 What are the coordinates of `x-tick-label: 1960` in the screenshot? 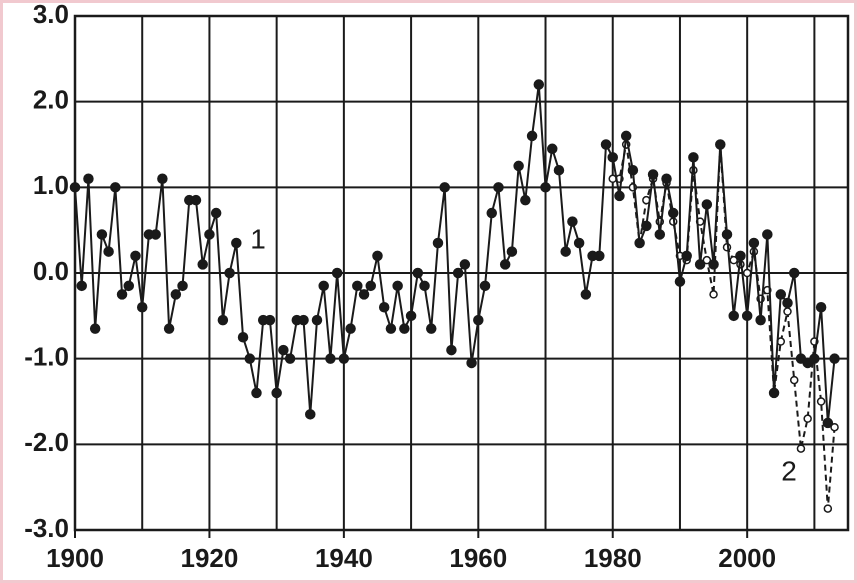 It's located at (478, 558).